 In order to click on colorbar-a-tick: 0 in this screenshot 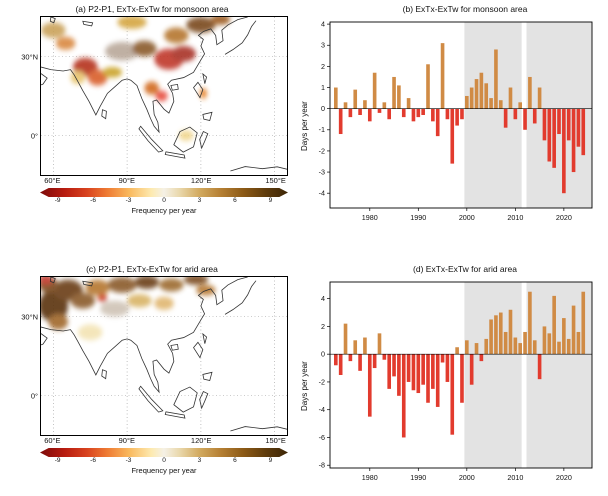, I will do `click(164, 200)`.